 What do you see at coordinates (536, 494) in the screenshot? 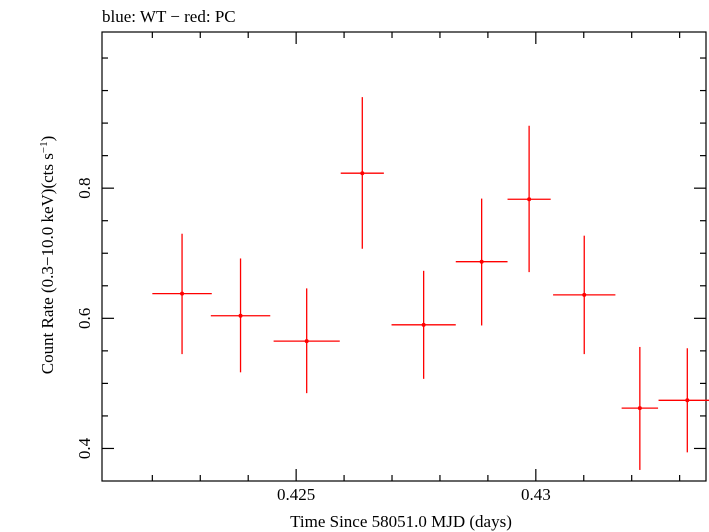
I see `x-tick-label: 0.43` at bounding box center [536, 494].